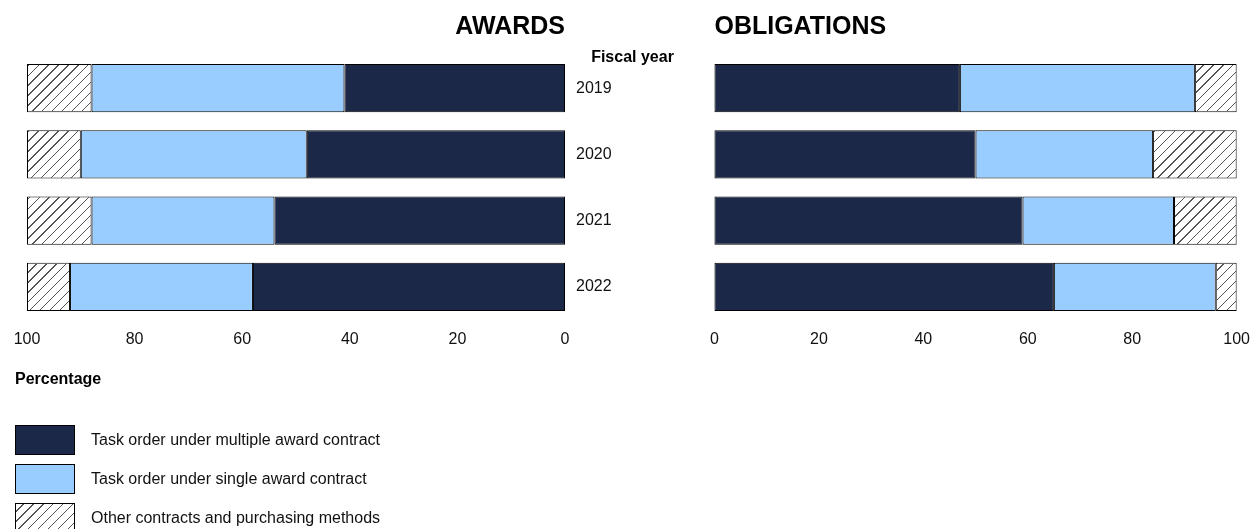  I want to click on y-axis-title: Fiscal year, so click(632, 57).